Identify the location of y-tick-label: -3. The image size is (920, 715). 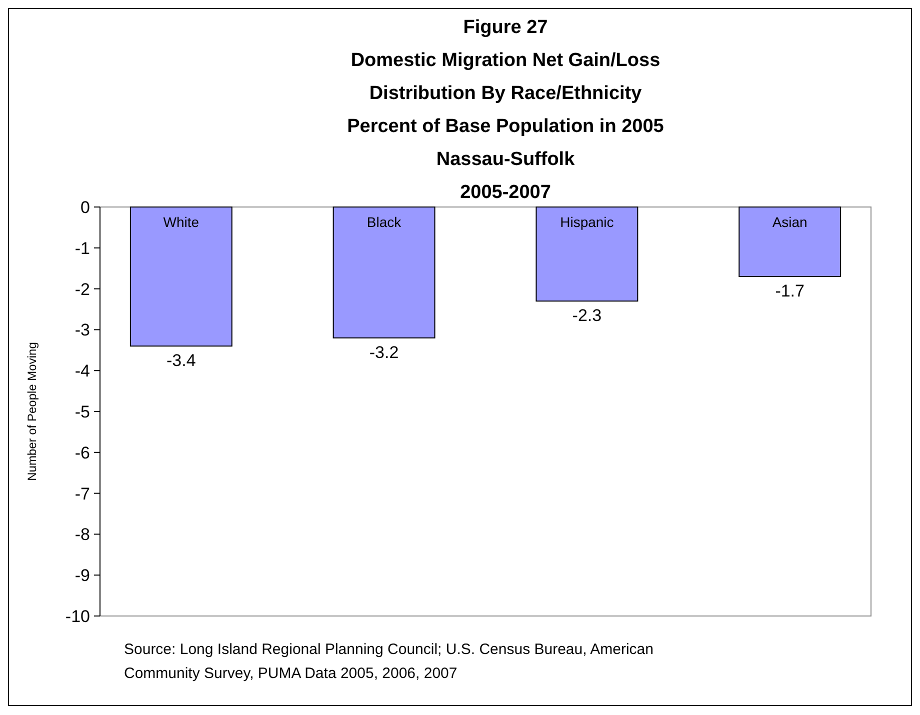
(82, 330).